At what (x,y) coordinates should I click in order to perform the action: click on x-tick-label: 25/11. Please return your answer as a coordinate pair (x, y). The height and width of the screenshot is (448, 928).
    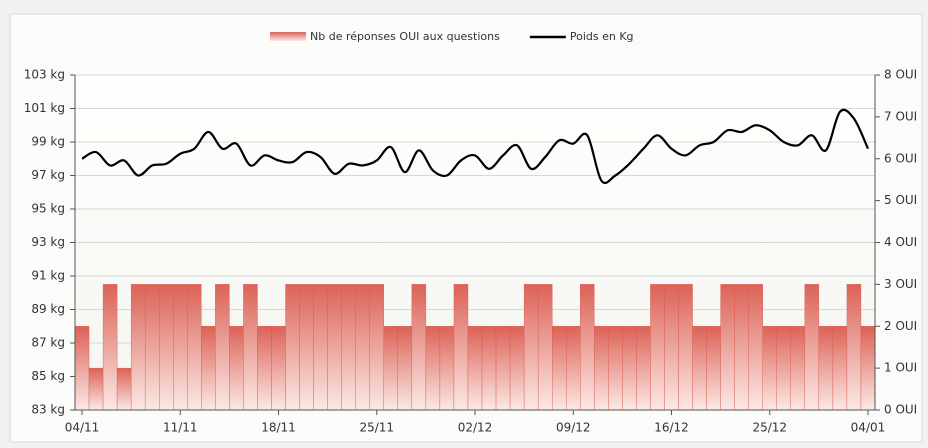
    Looking at the image, I should click on (376, 428).